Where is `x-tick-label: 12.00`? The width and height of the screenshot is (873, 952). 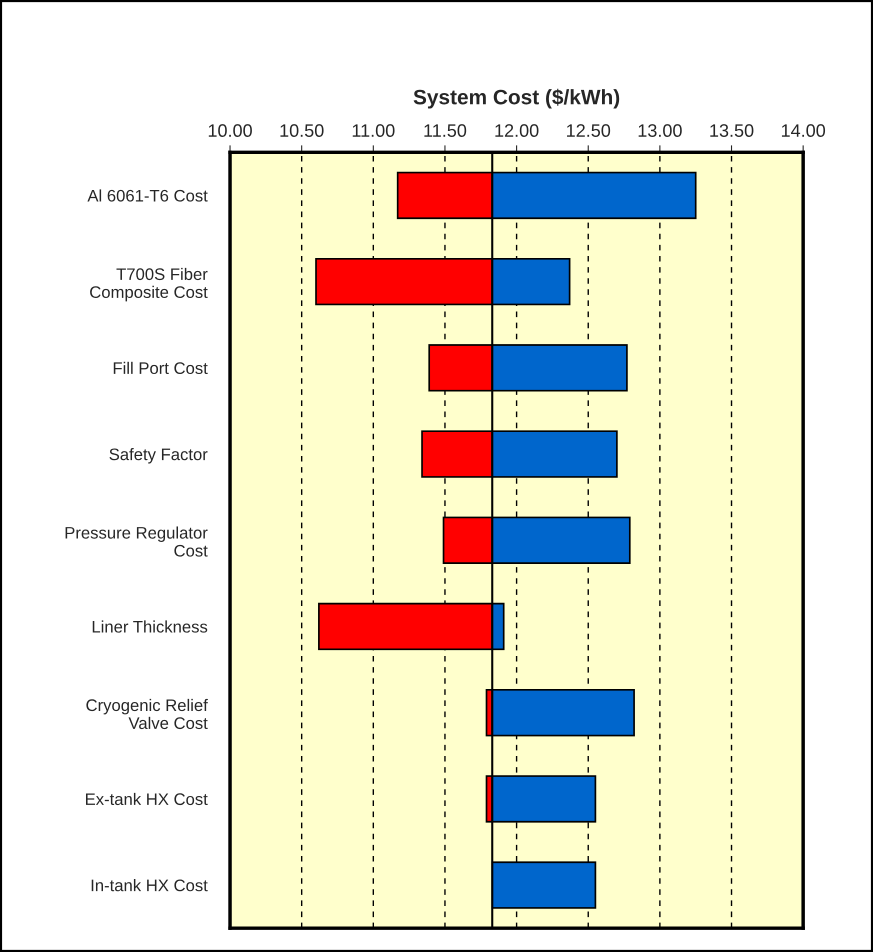
x-tick-label: 12.00 is located at coordinates (516, 130).